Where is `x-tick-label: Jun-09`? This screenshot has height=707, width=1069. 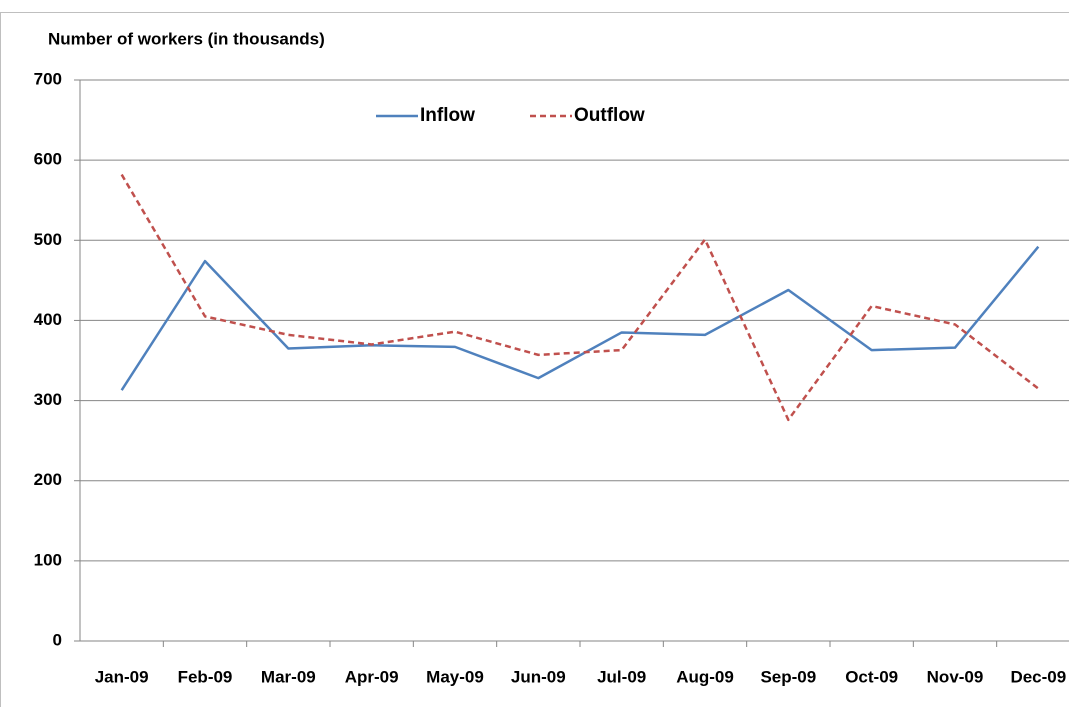 x-tick-label: Jun-09 is located at coordinates (538, 676).